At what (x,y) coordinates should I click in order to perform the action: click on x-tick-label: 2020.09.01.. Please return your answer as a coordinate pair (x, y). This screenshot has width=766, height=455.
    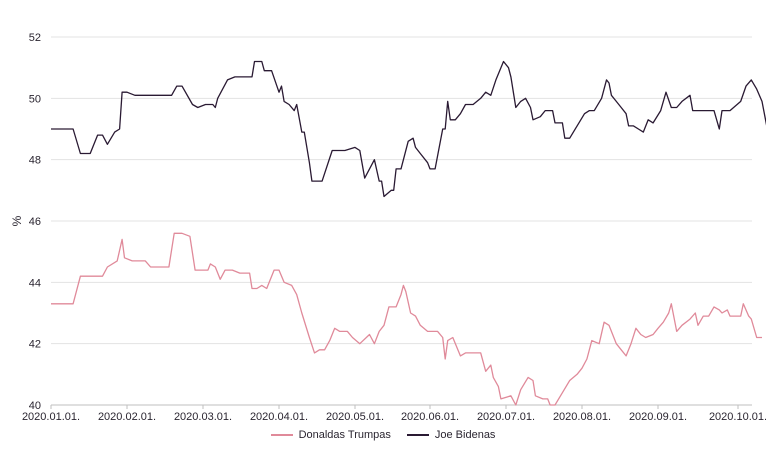
    Looking at the image, I should click on (658, 417).